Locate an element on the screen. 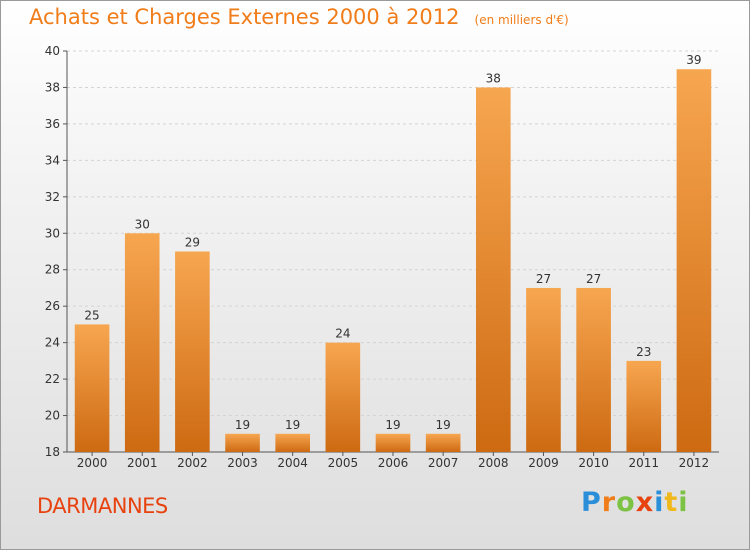  y-tick-label: 32 is located at coordinates (52, 197).